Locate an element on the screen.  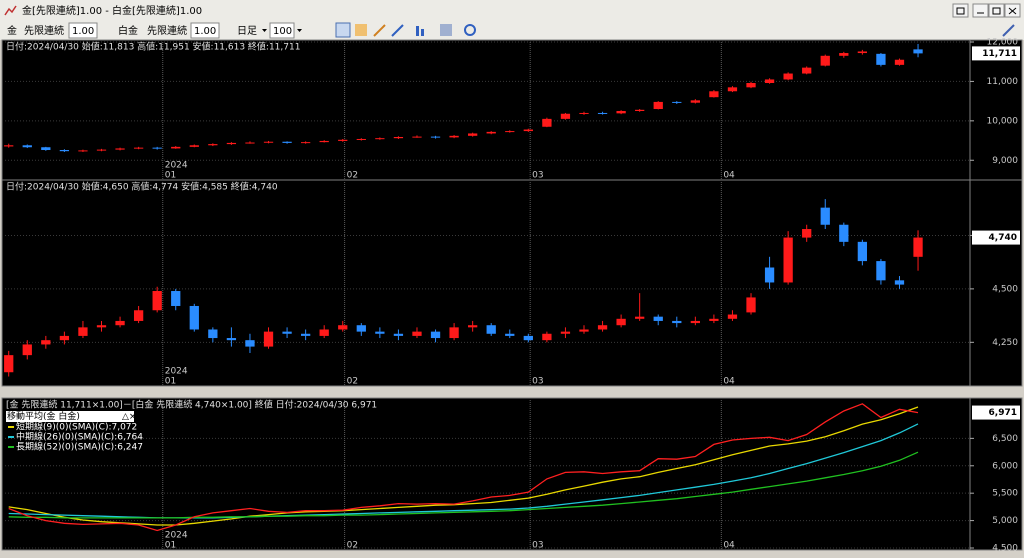
hand-tool is located at coordinates (361, 30).